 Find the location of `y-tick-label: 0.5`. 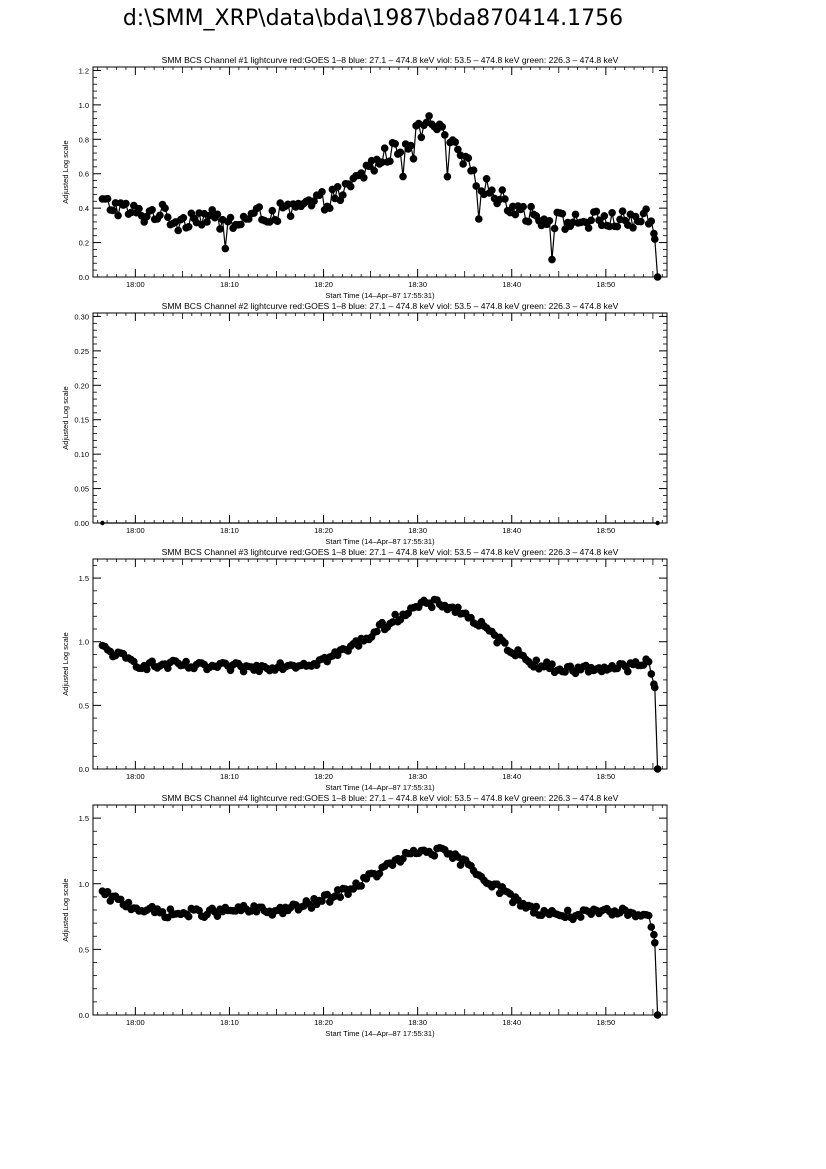

y-tick-label: 0.5 is located at coordinates (84, 705).